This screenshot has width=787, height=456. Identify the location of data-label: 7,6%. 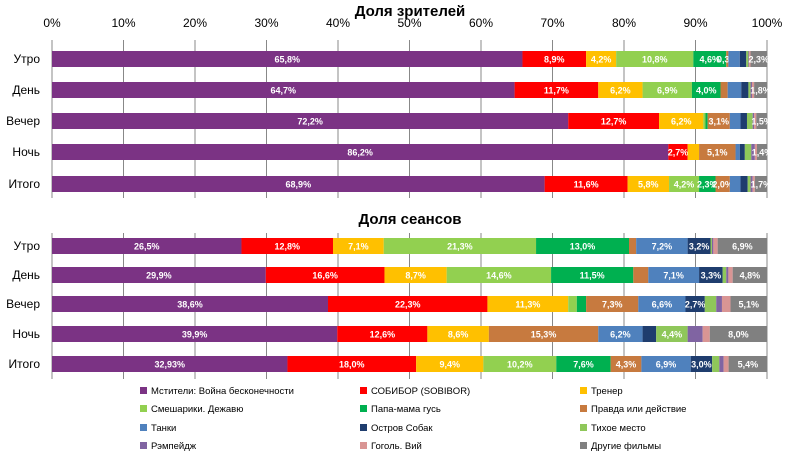
(583, 365).